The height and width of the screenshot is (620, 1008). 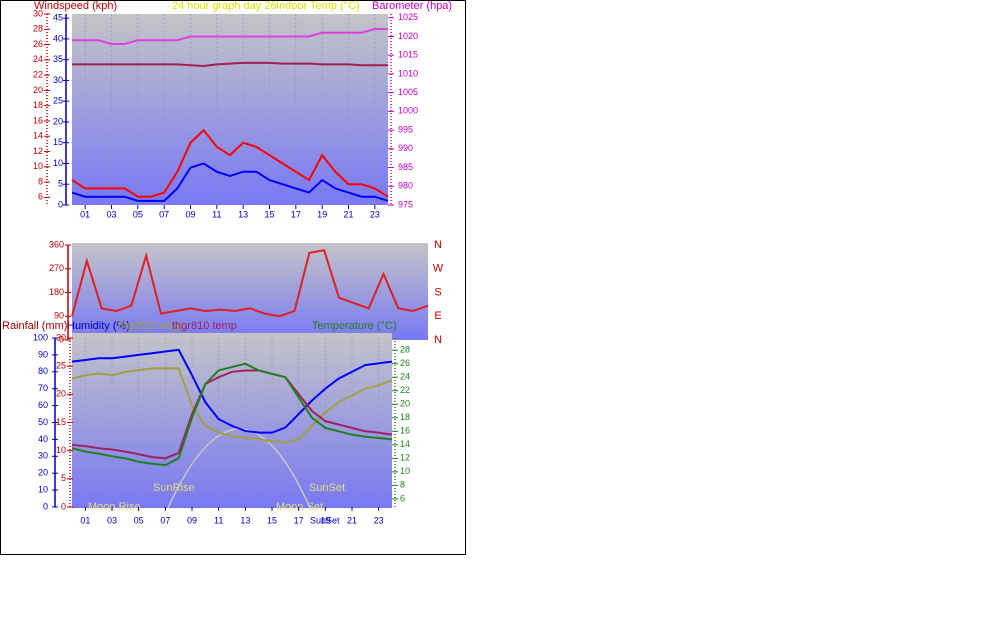 I want to click on y-tick-label: 270, so click(x=56, y=268).